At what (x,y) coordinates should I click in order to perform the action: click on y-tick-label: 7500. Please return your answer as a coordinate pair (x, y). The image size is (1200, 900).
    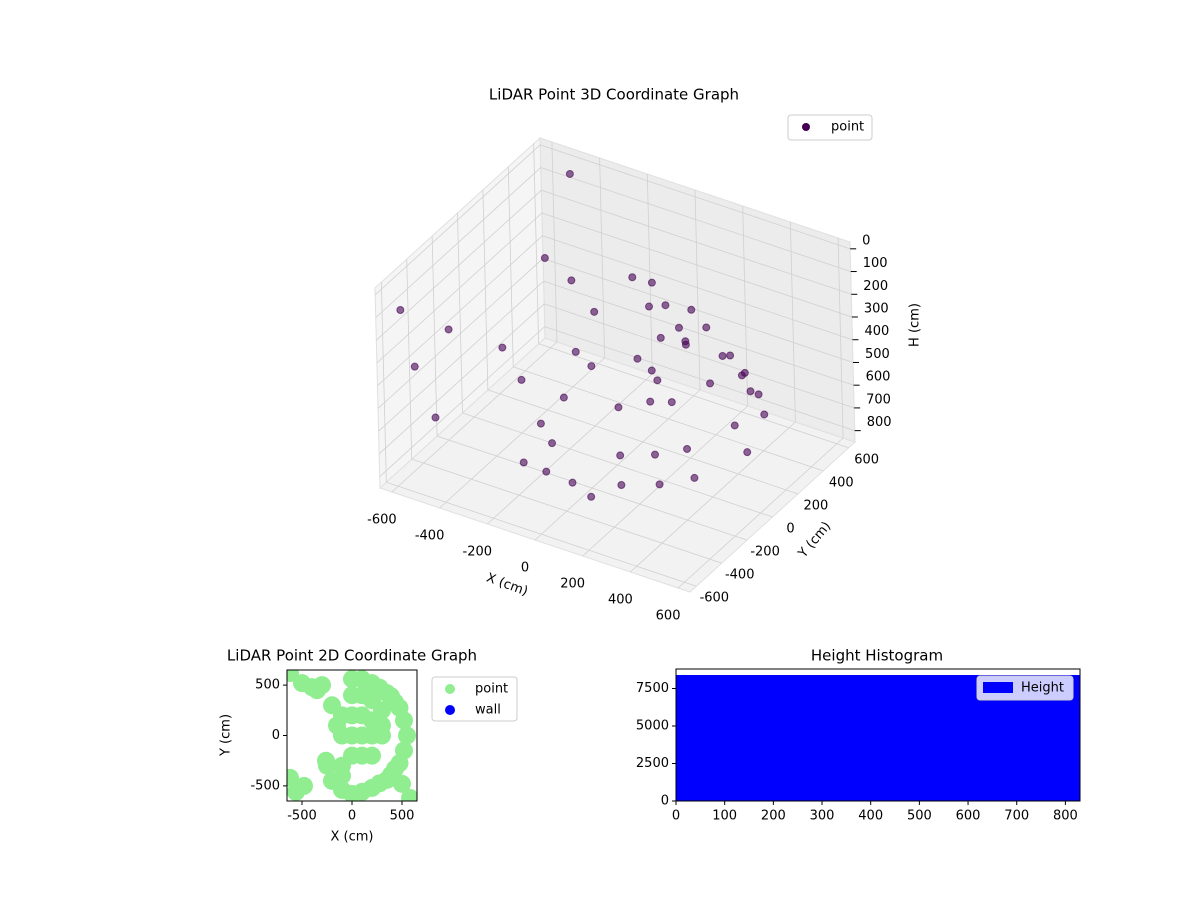
    Looking at the image, I should click on (652, 688).